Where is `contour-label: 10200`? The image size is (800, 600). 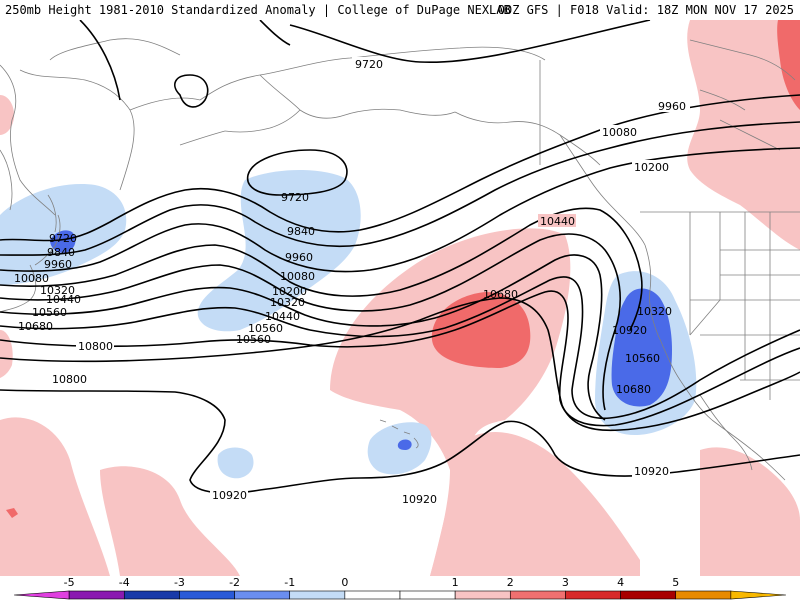 contour-label: 10200 is located at coordinates (289, 291).